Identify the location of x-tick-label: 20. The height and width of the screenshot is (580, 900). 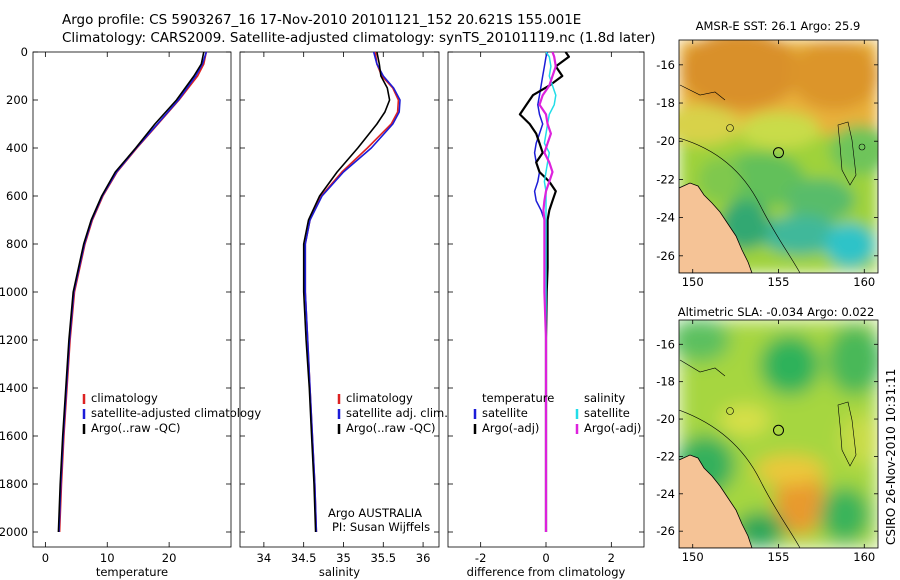
(169, 558).